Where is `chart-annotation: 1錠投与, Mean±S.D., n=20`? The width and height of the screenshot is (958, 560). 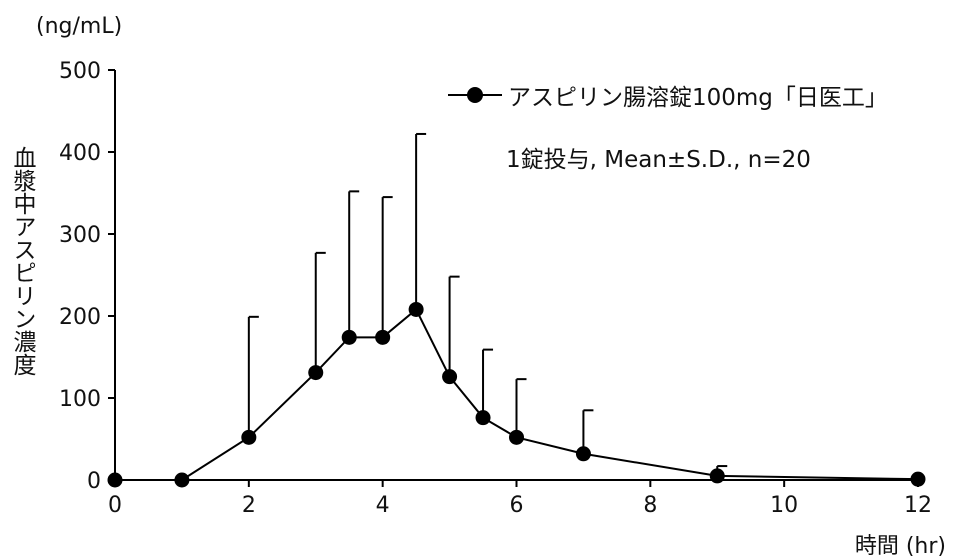
chart-annotation: 1錠投与, Mean±S.D., n=20 is located at coordinates (658, 160).